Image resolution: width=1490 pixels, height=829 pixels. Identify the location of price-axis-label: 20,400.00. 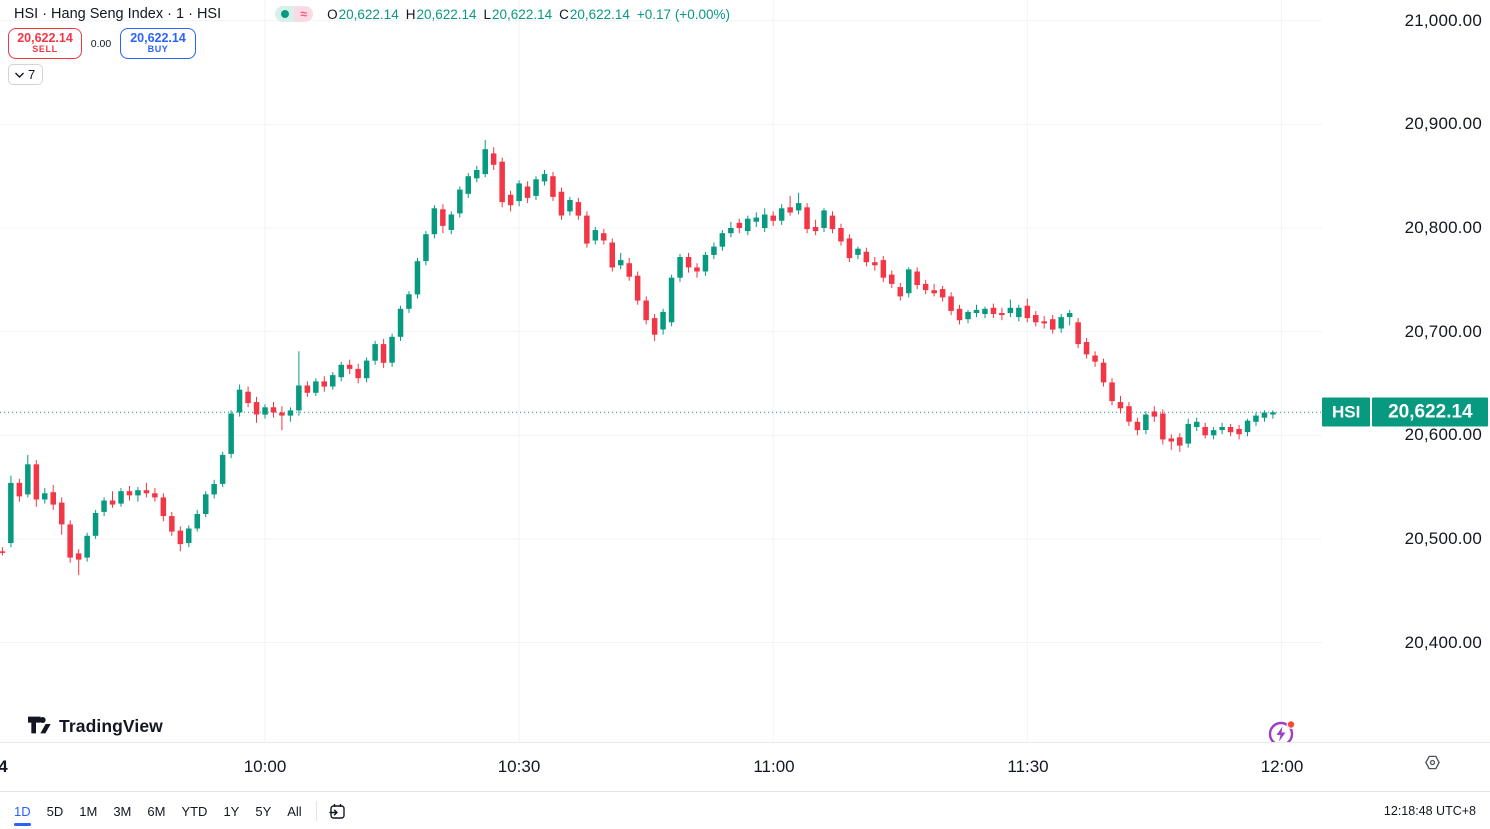
(1443, 642).